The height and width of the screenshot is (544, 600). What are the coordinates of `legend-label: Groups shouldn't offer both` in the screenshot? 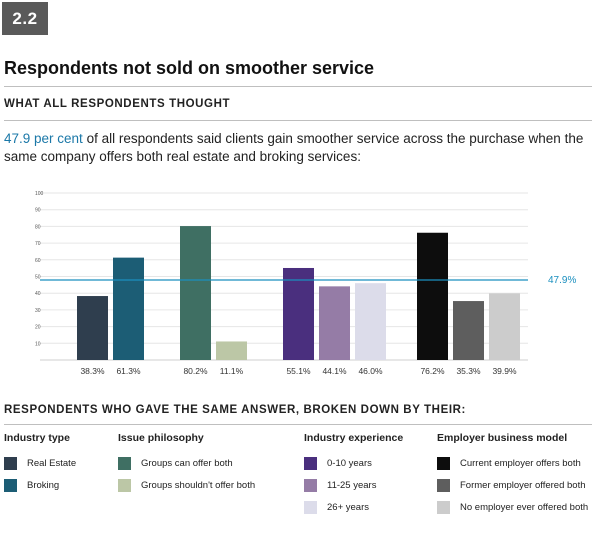 It's located at (198, 485).